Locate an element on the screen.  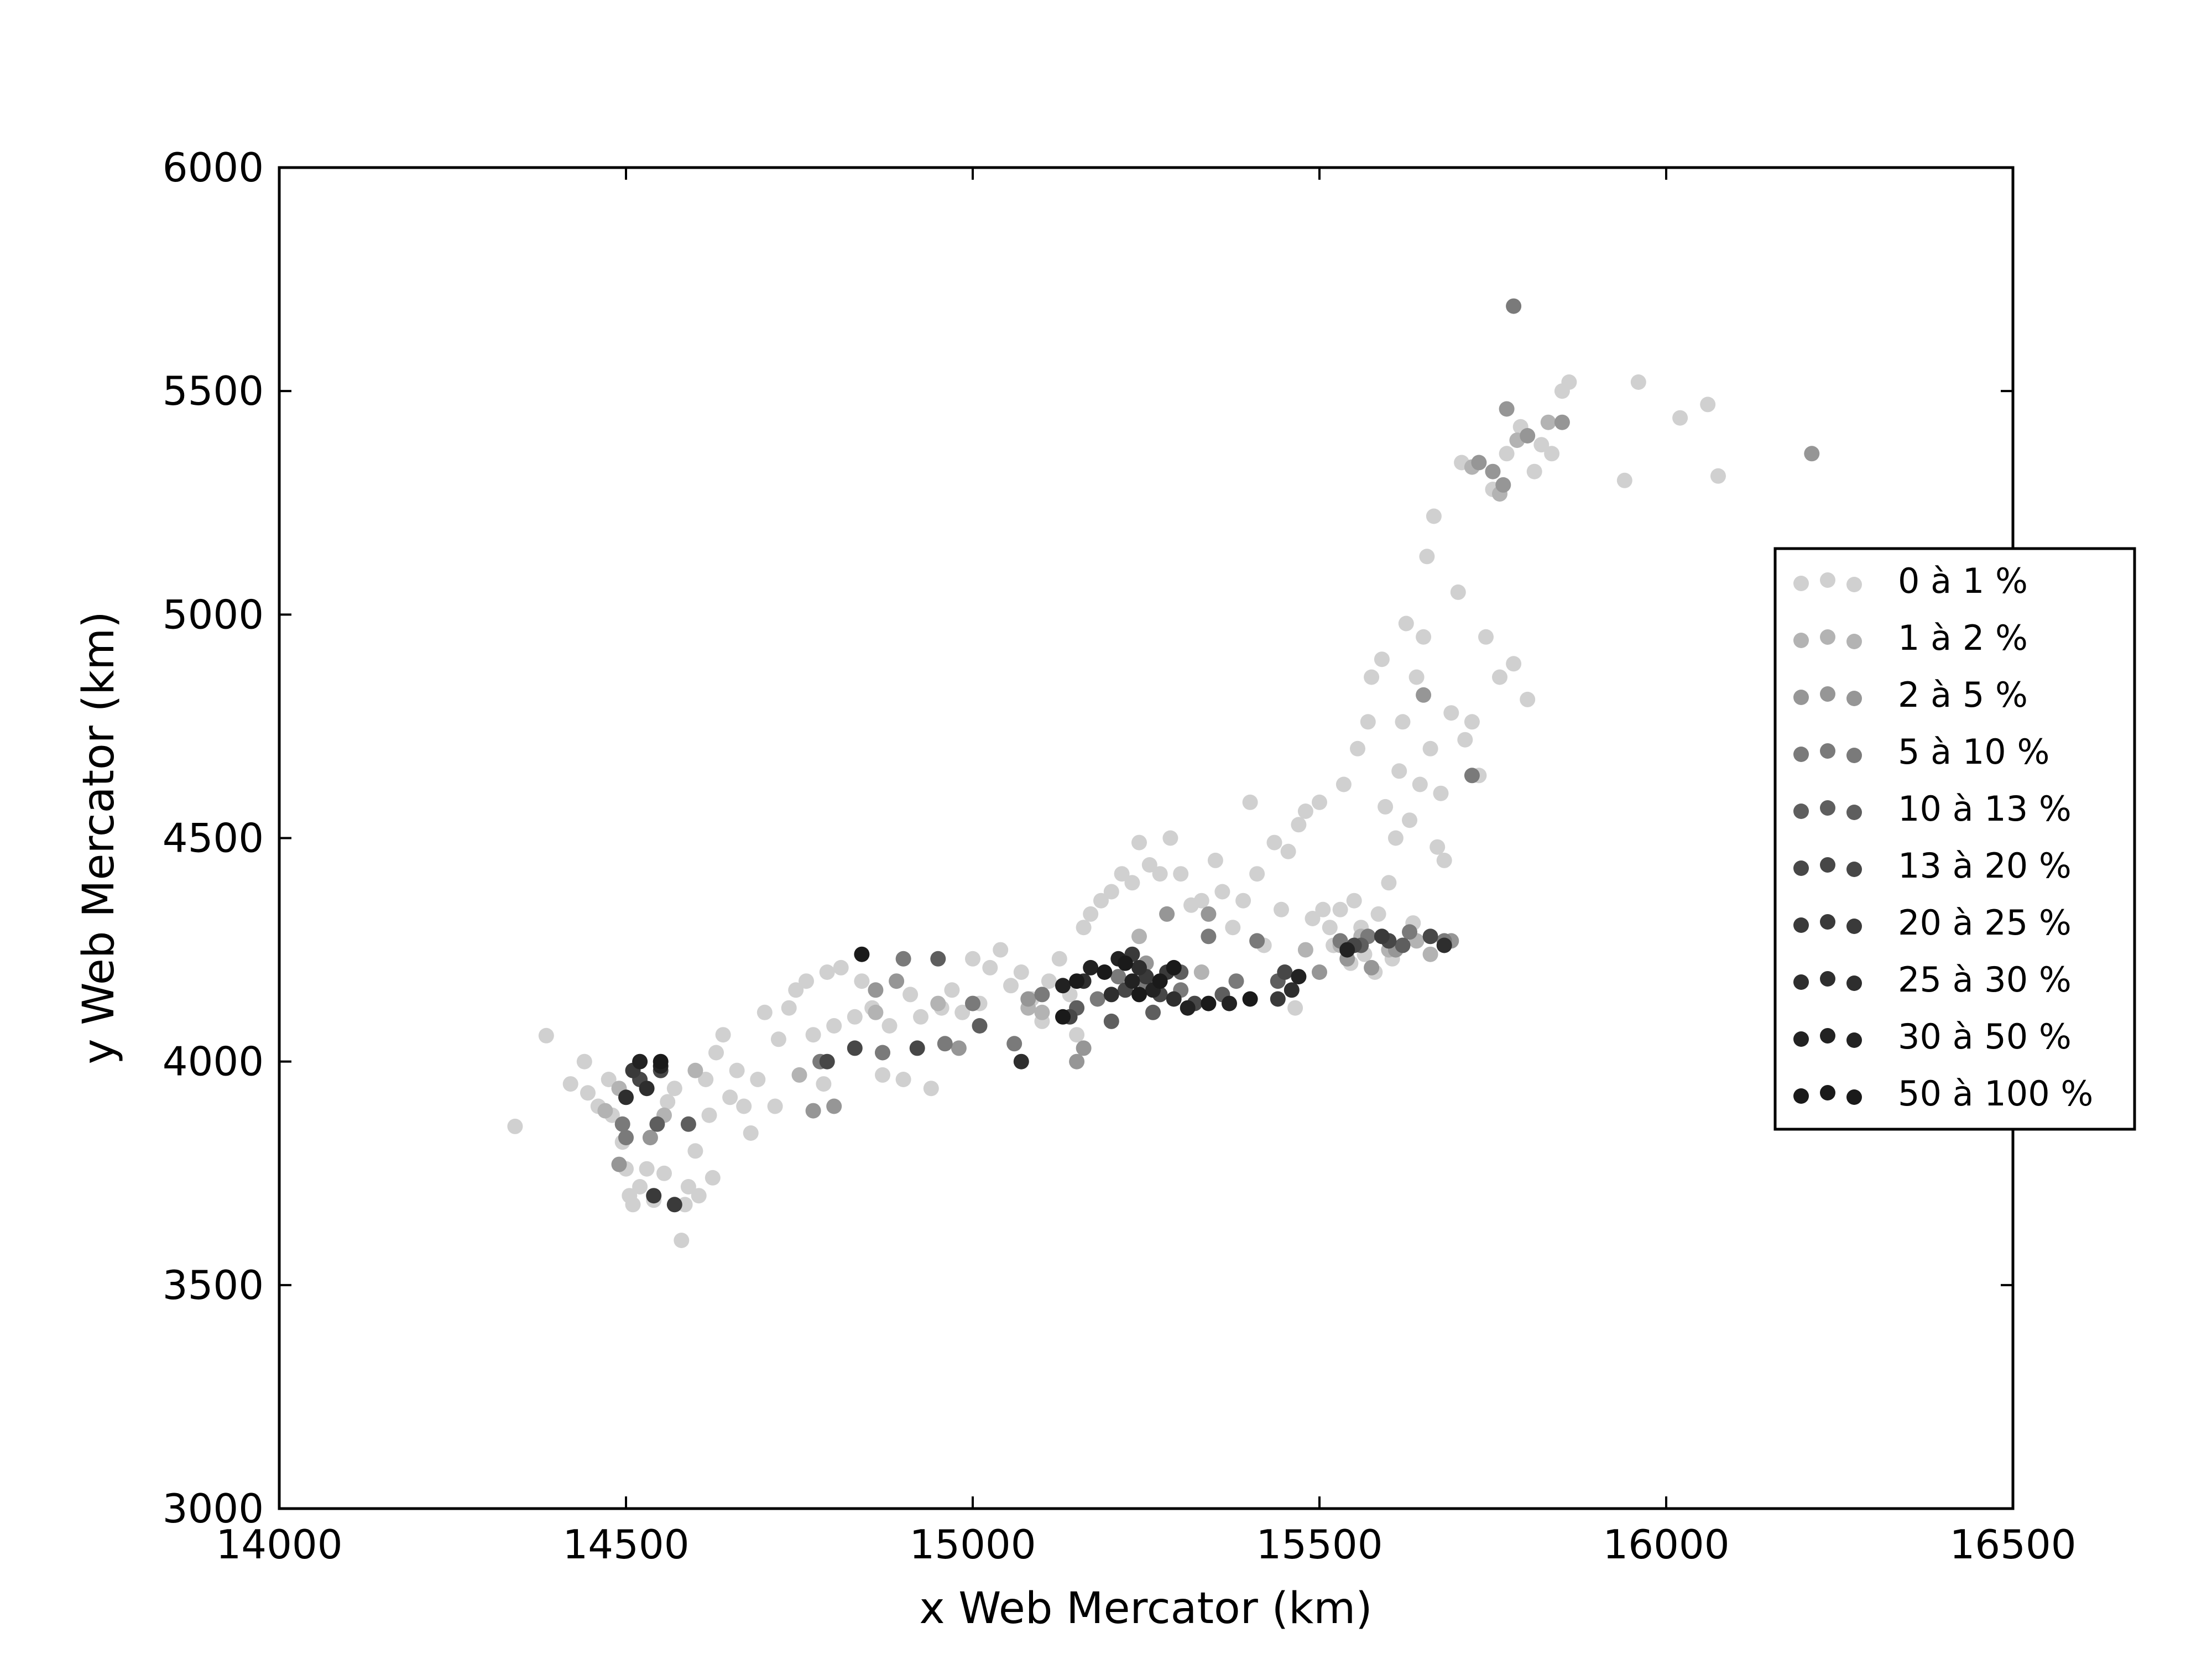
legend-item: 30 à 50 % is located at coordinates (1933, 1037).